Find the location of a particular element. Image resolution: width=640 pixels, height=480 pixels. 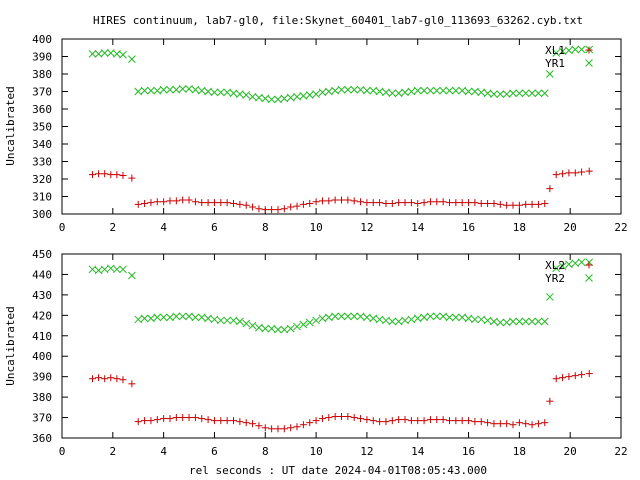

y-tick-label: 400 is located at coordinates (42, 356).